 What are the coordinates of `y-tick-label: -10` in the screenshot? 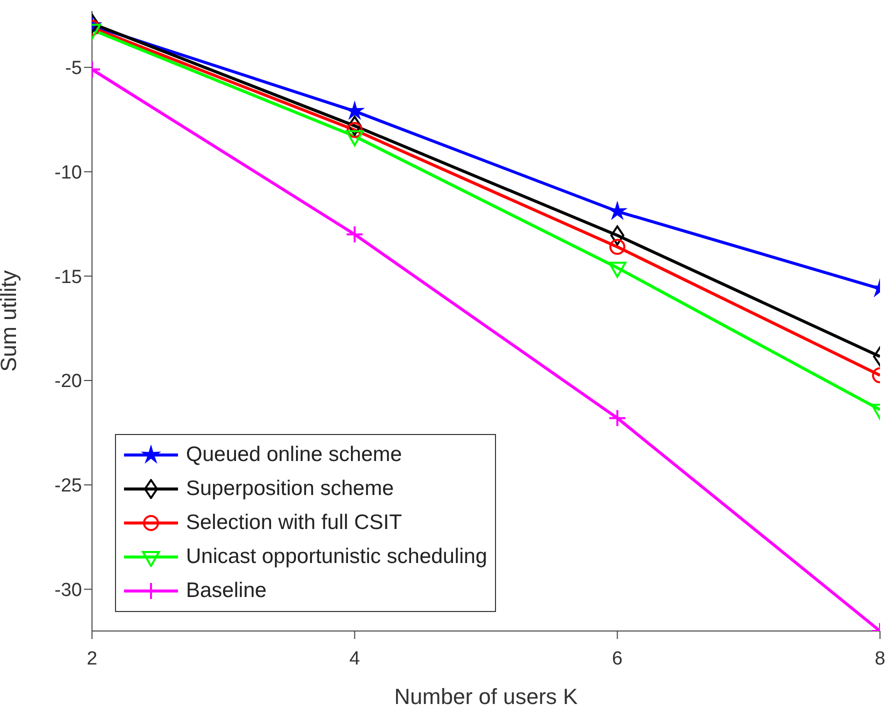 It's located at (68, 173).